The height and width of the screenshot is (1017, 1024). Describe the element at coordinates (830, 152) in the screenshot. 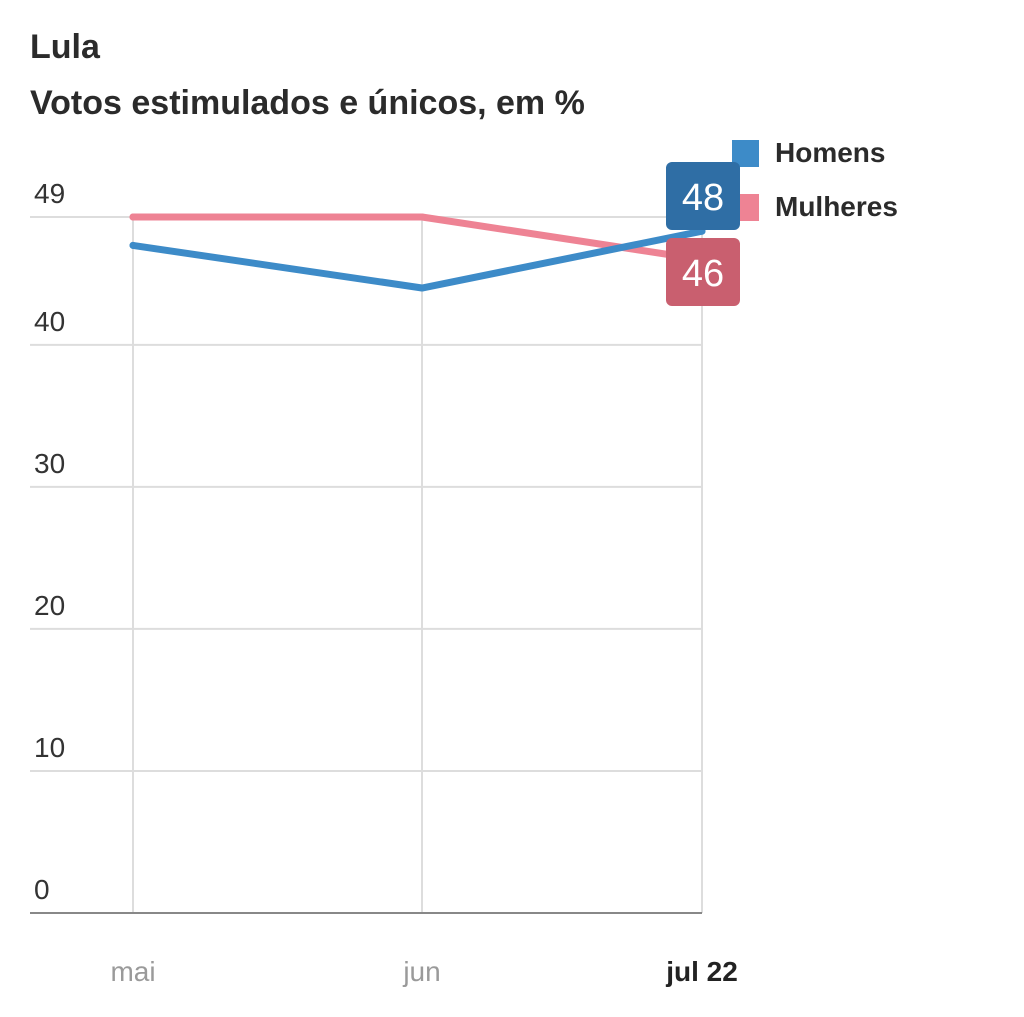

I see `legend-label-homens: Homens` at that location.